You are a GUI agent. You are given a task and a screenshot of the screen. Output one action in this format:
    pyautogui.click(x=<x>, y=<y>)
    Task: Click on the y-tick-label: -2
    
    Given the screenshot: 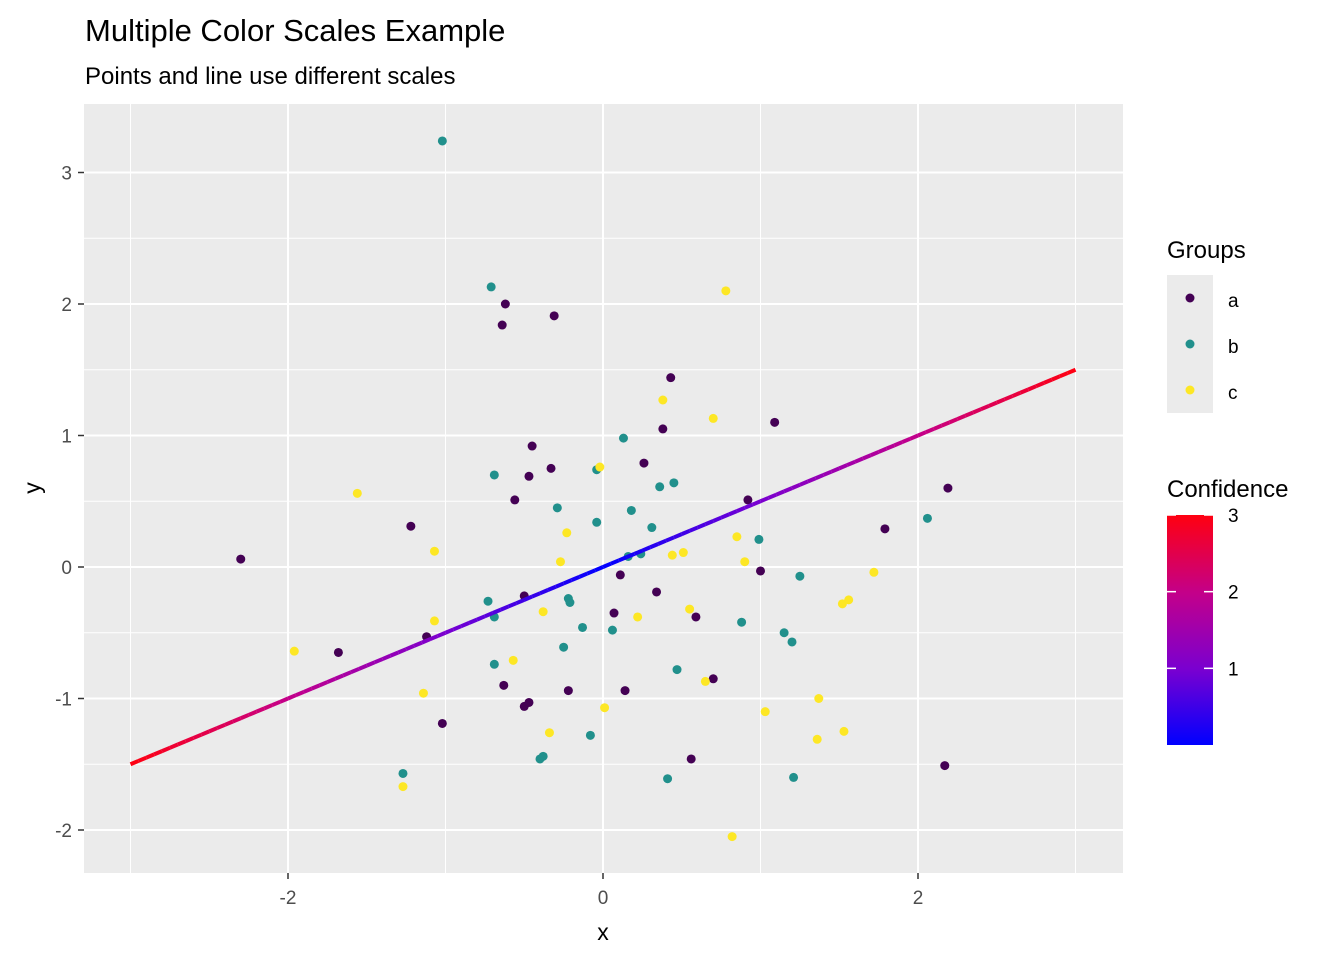 What is the action you would take?
    pyautogui.click(x=63, y=831)
    